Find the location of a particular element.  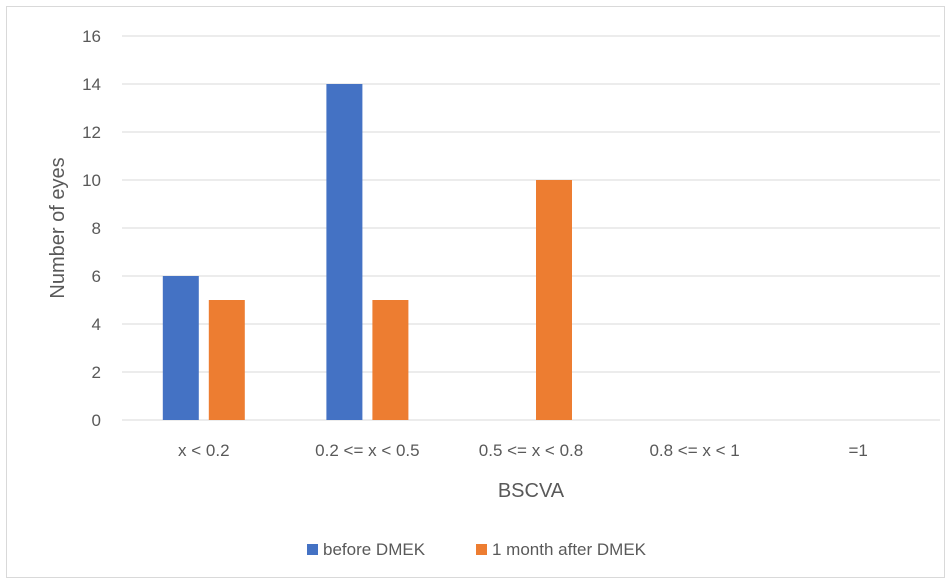

x-tick-label: x < 0.2 is located at coordinates (204, 450).